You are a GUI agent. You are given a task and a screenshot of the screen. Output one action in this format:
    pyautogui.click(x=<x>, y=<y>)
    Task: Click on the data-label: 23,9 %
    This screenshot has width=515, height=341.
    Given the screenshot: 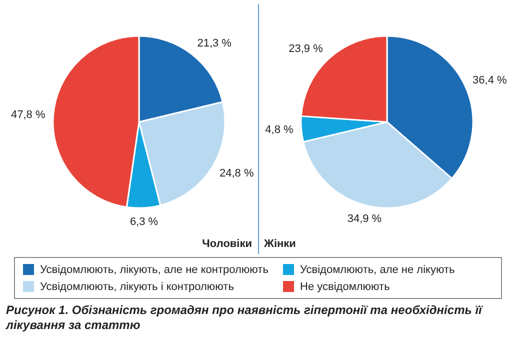 What is the action you would take?
    pyautogui.click(x=306, y=48)
    